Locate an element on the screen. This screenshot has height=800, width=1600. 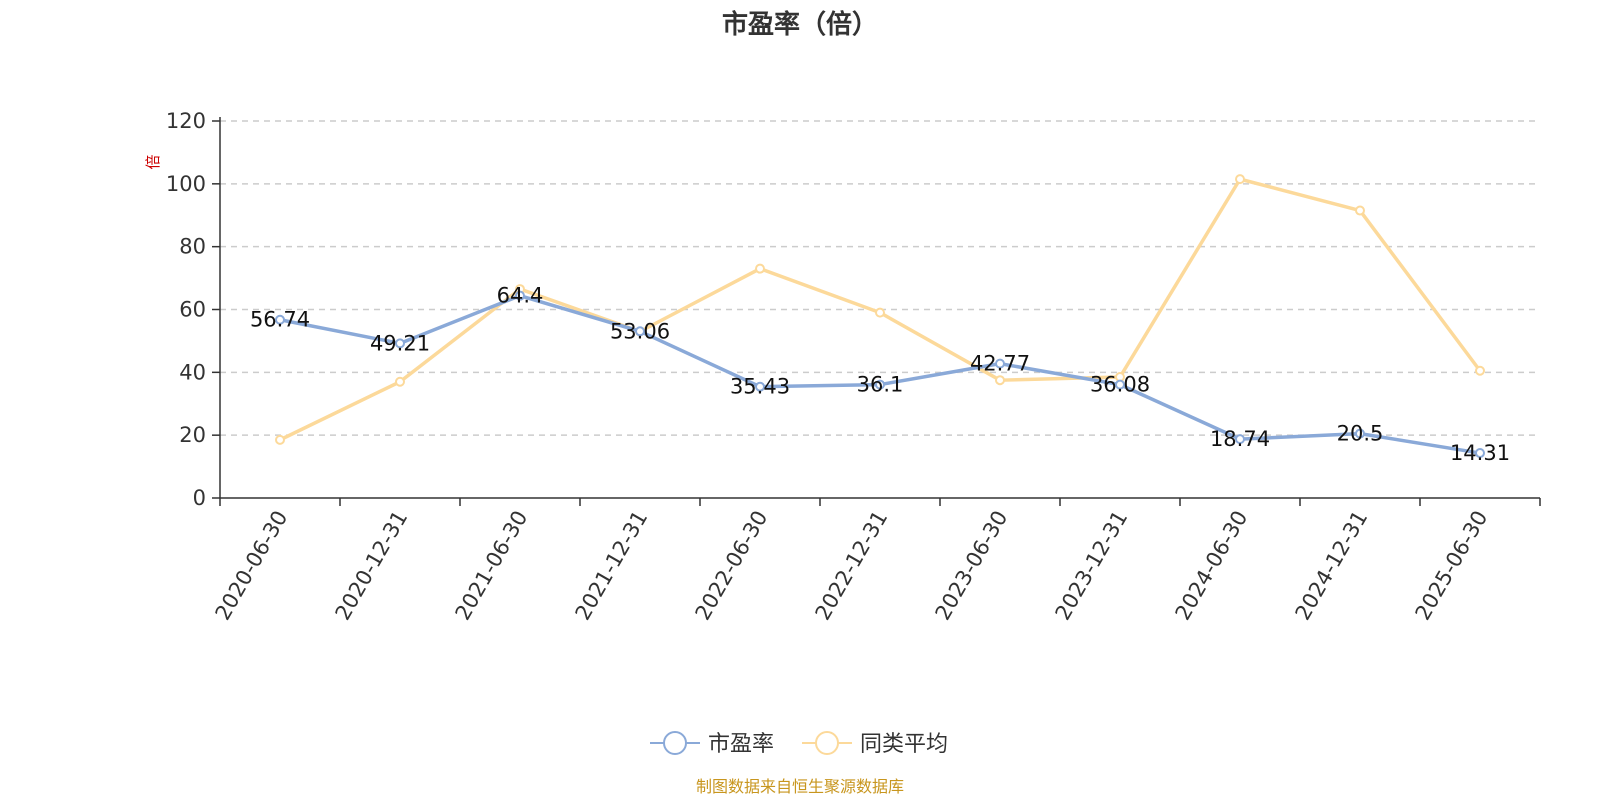
y-tick-label: 40 is located at coordinates (192, 372).